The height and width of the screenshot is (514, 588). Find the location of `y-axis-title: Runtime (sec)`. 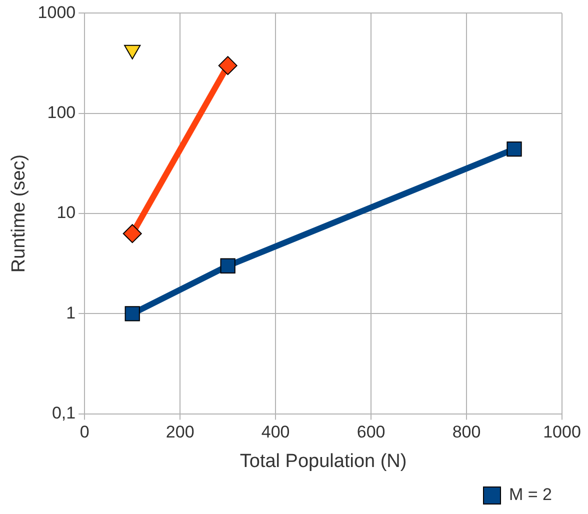

y-axis-title: Runtime (sec) is located at coordinates (19, 213).